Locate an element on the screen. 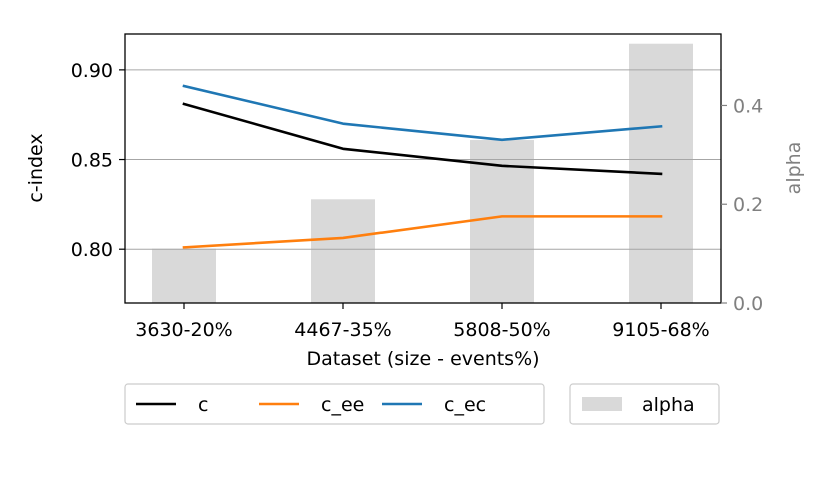 The width and height of the screenshot is (830, 498). y-axis-label: c-index is located at coordinates (36, 167).